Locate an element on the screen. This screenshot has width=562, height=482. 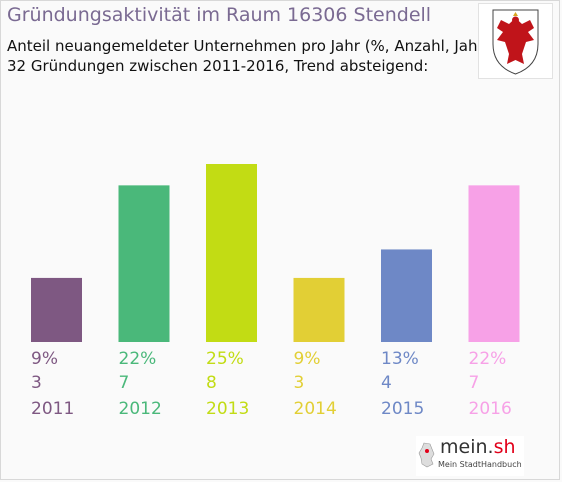
count-label-2016: 7 is located at coordinates (474, 383).